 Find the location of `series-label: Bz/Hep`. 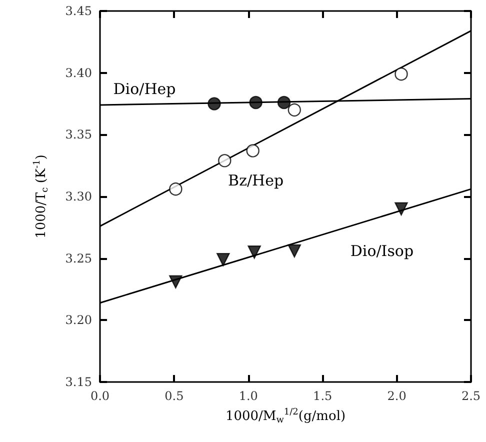

series-label: Bz/Hep is located at coordinates (256, 180).